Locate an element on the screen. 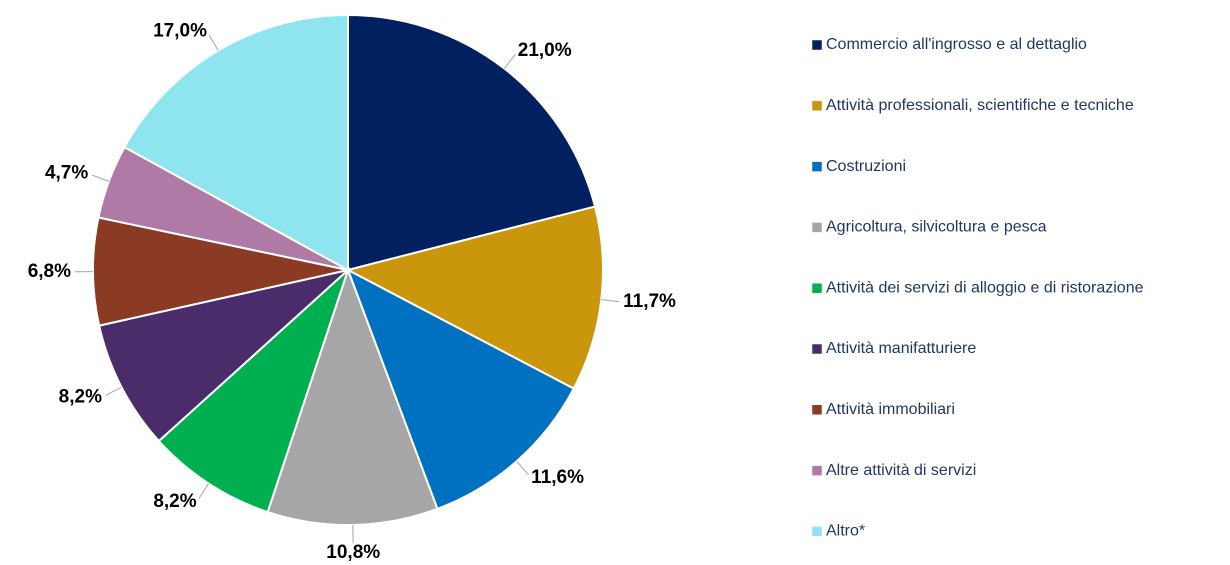 The width and height of the screenshot is (1230, 565). legend-label: Costruzioni is located at coordinates (866, 166).